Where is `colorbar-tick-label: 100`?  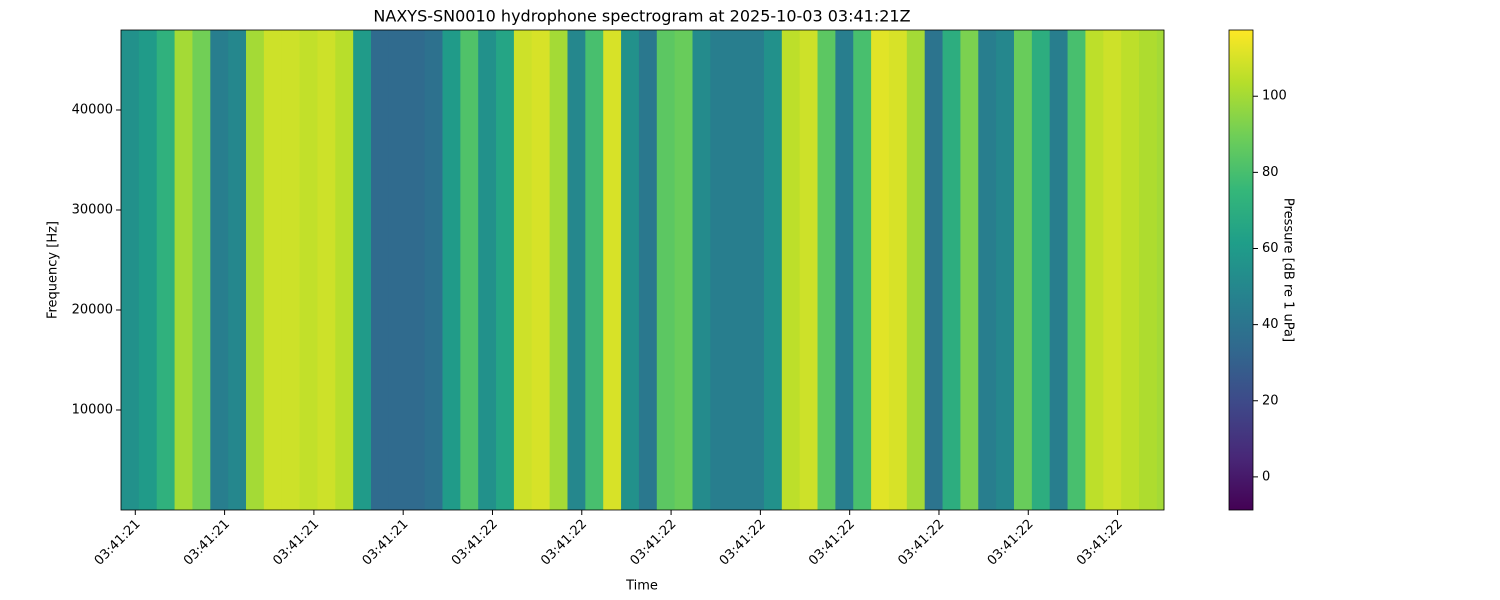 colorbar-tick-label: 100 is located at coordinates (1274, 96).